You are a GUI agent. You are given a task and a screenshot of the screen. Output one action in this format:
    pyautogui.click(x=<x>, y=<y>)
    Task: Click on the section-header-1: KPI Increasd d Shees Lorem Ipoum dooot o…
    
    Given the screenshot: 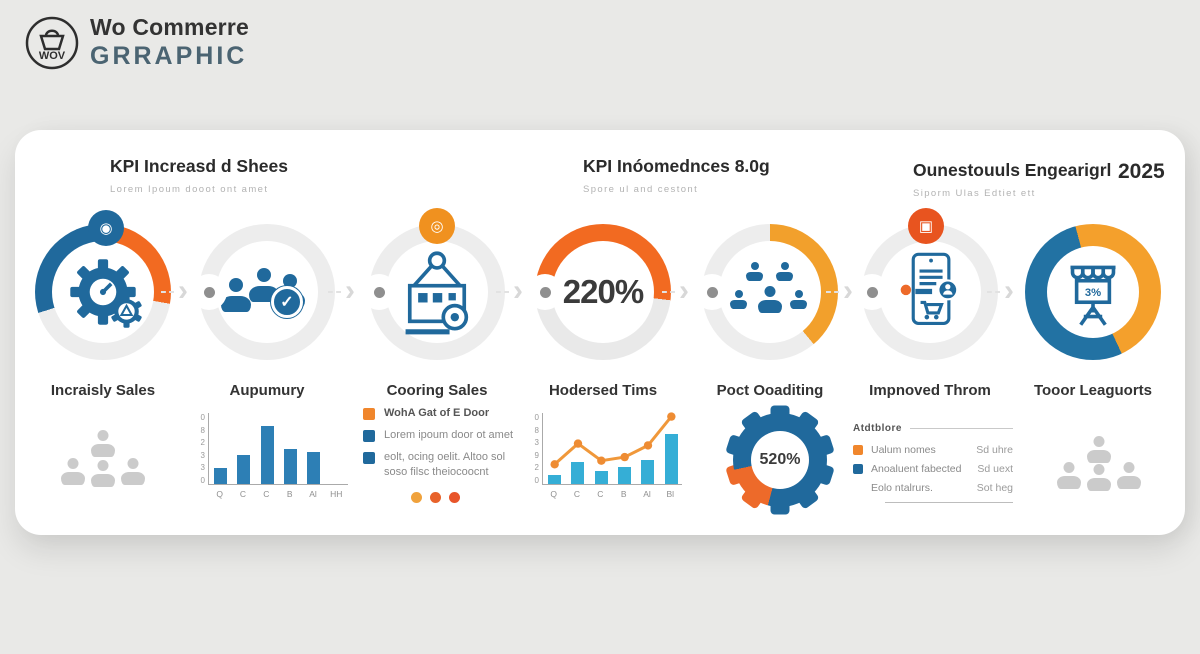 What is the action you would take?
    pyautogui.click(x=199, y=175)
    